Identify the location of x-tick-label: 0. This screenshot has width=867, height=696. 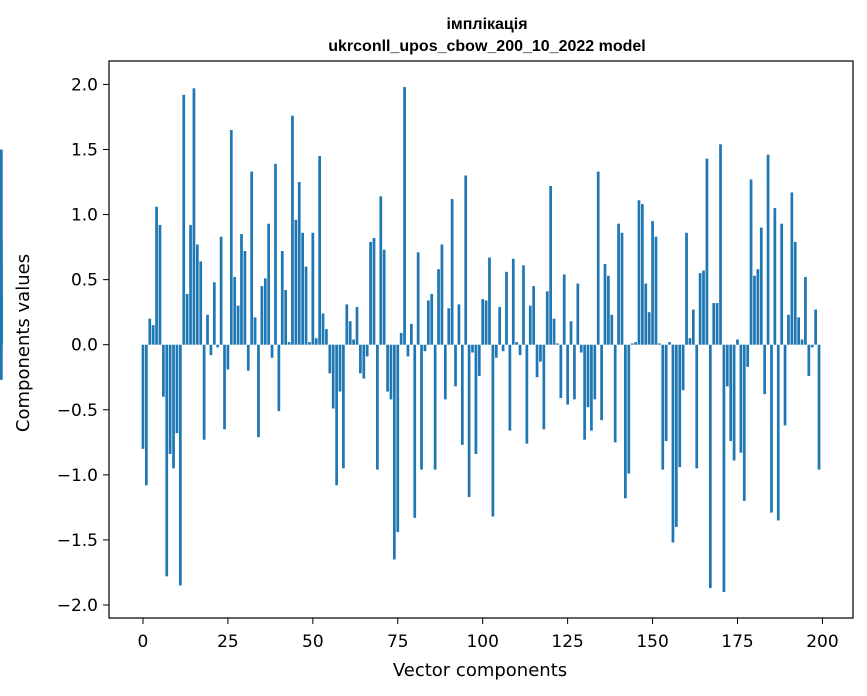
(143, 642).